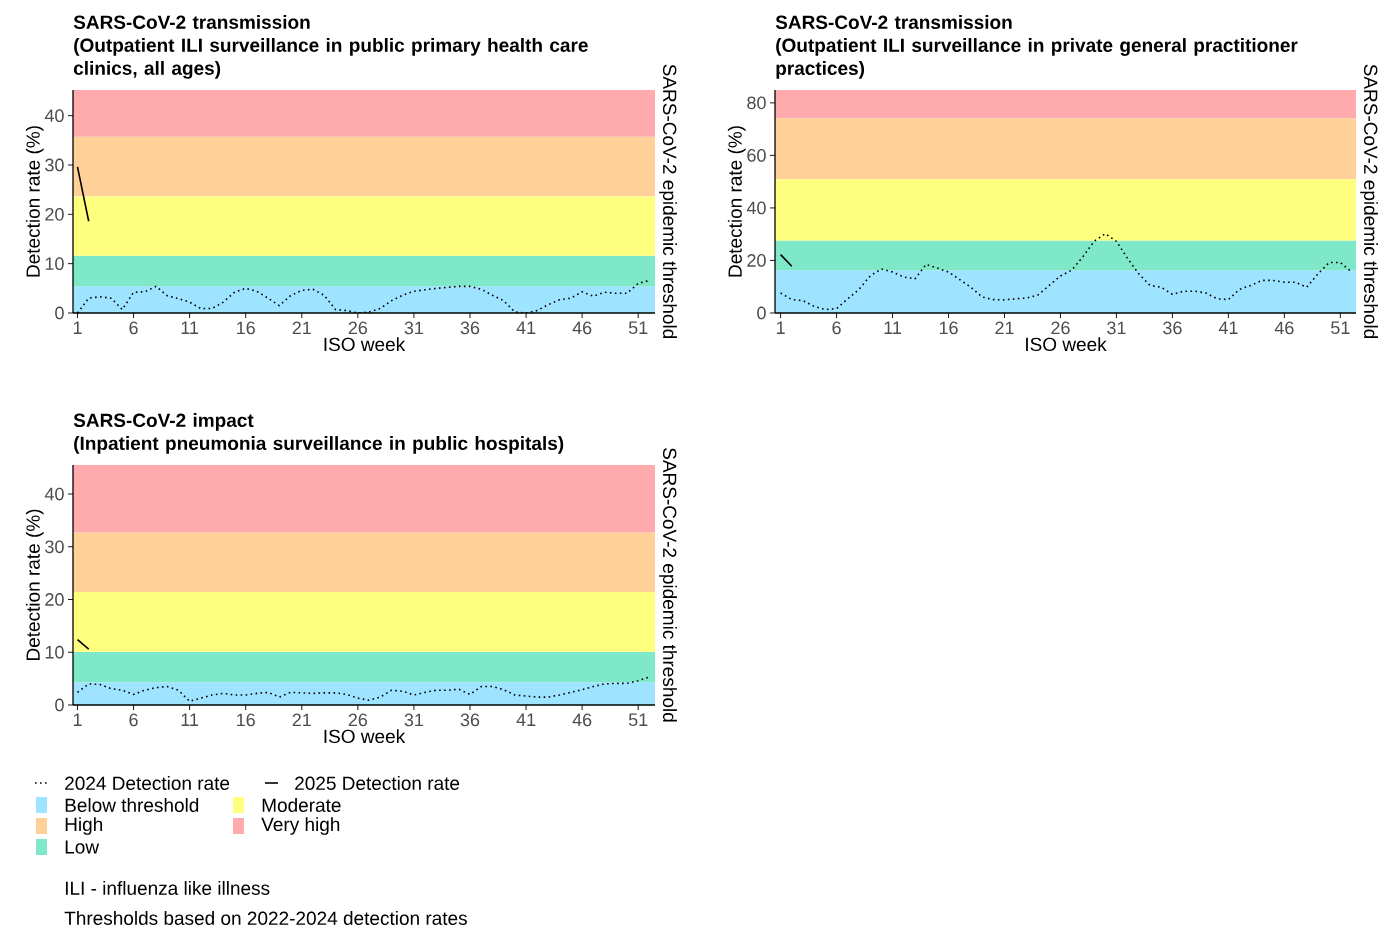  I want to click on legend-label: 2025 Detection rate, so click(377, 783).